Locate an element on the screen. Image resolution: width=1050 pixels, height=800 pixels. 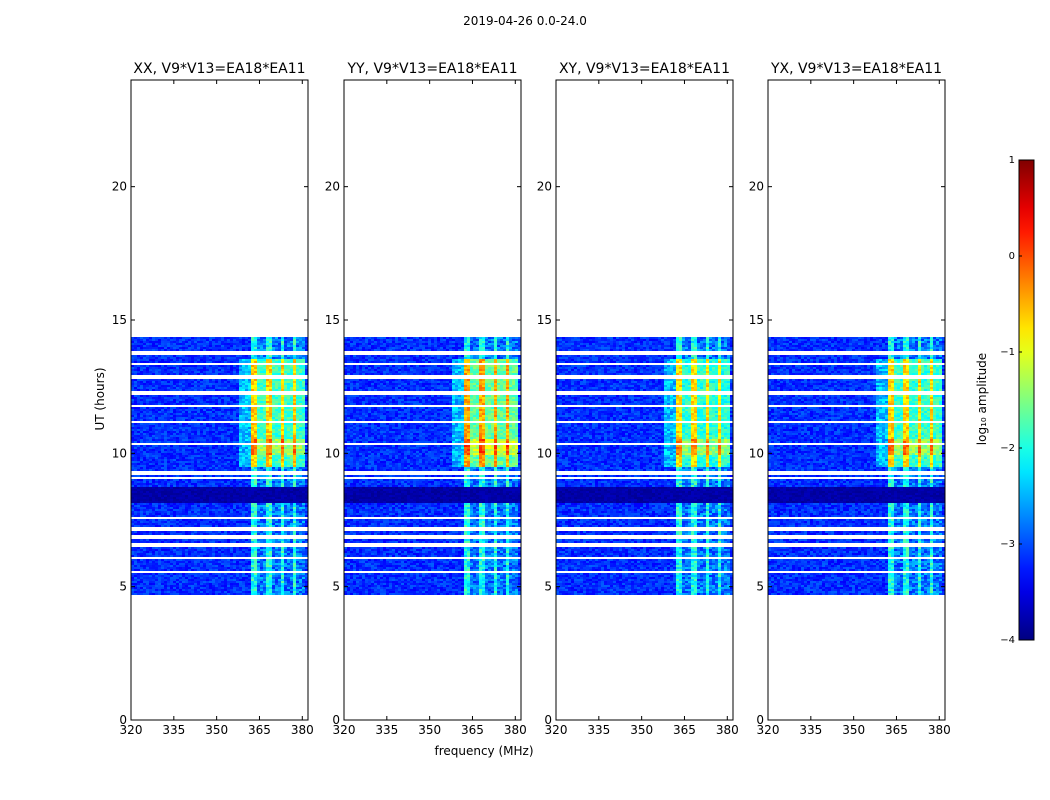
x-tick-label-2-3: 365 is located at coordinates (472, 730).